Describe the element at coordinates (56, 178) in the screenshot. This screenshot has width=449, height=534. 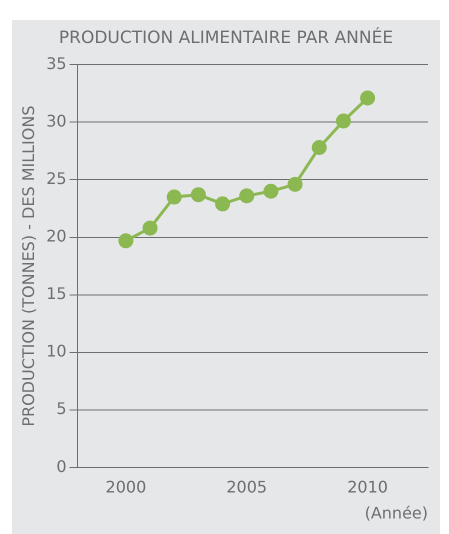
I see `y-tick-label: 25` at that location.